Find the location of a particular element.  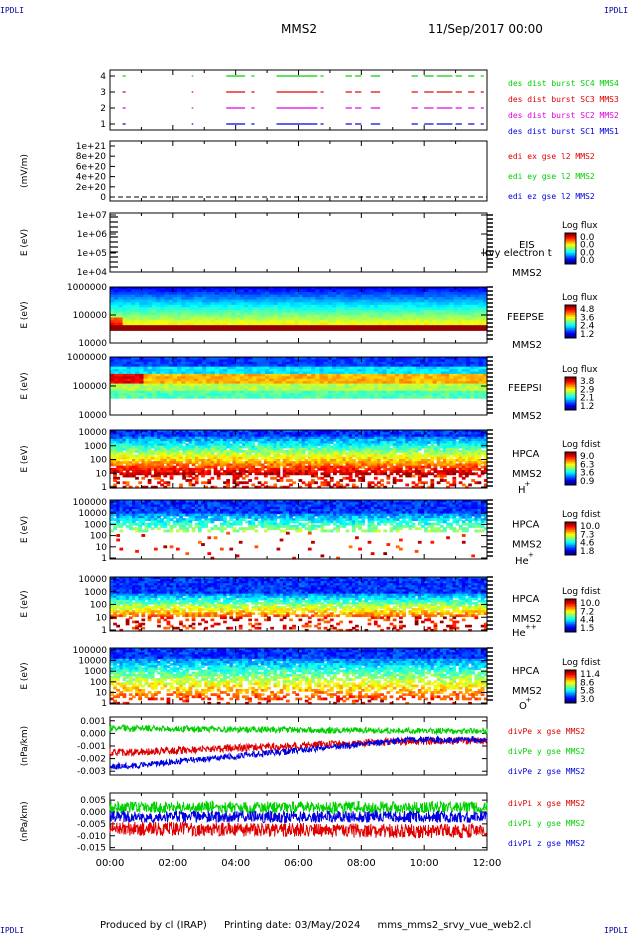

y-tick-label: 2 is located at coordinates (103, 109).